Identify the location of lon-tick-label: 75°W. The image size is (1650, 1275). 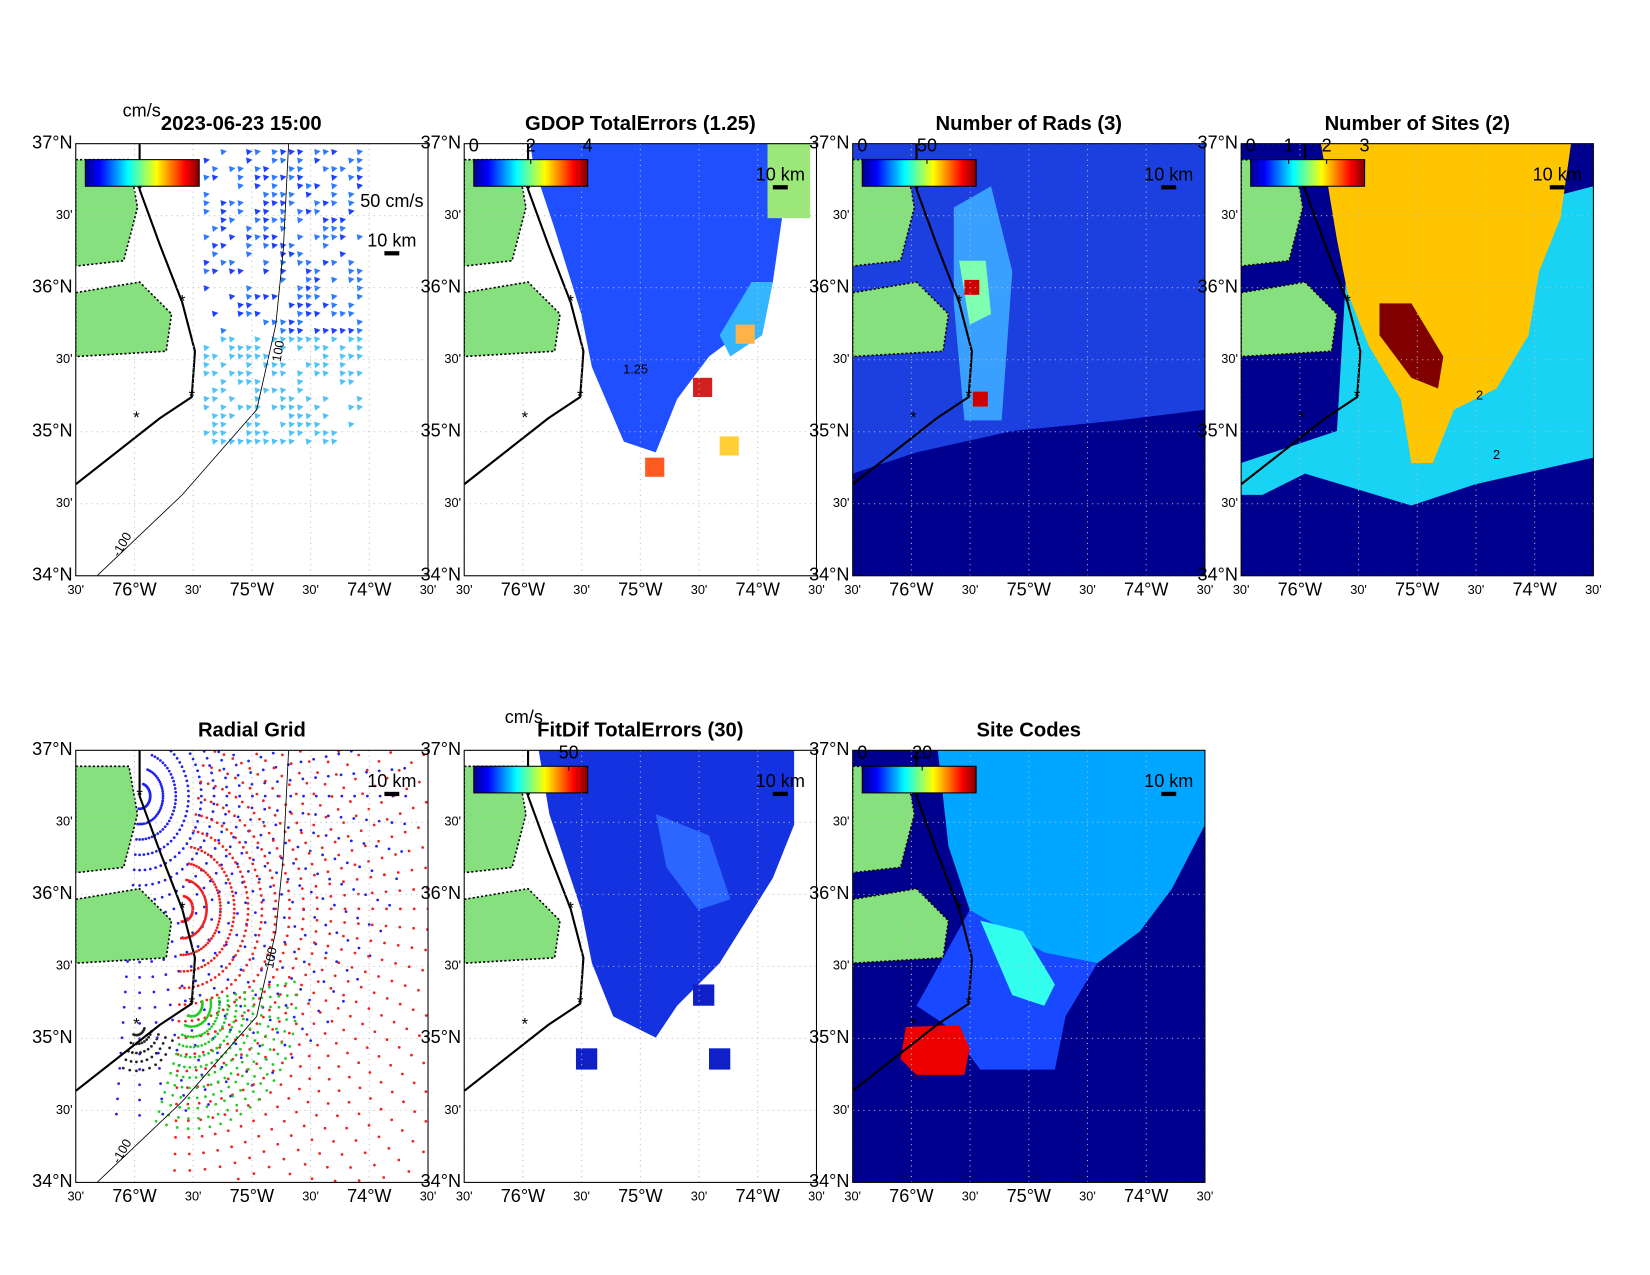
(640, 589).